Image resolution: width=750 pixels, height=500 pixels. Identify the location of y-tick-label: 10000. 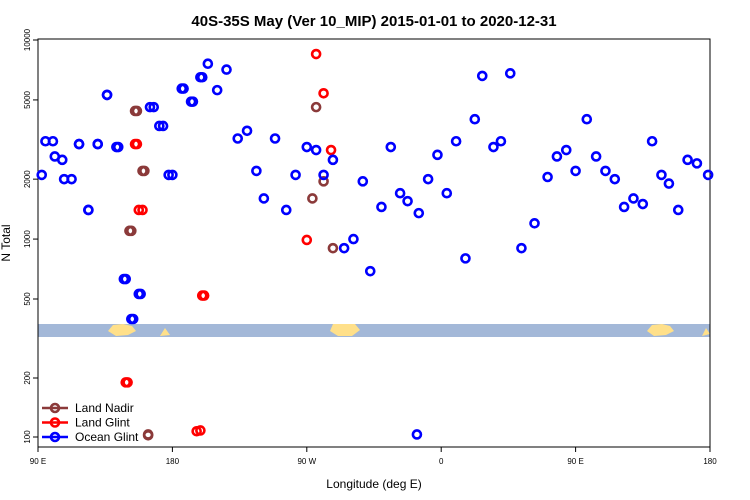
(27, 39).